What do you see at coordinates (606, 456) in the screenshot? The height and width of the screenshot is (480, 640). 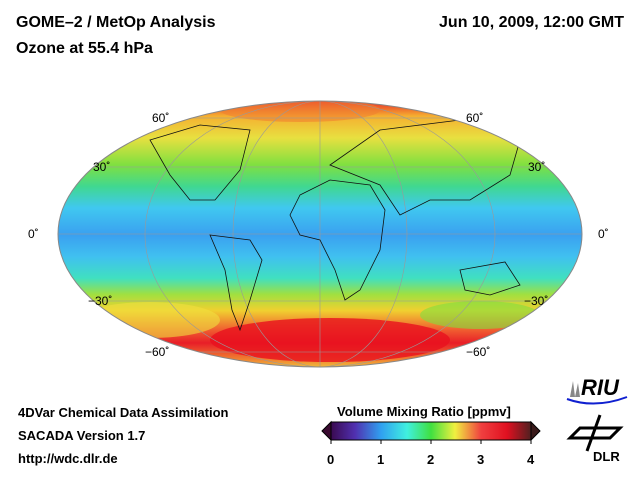 I see `dlr-logo-text: DLR` at bounding box center [606, 456].